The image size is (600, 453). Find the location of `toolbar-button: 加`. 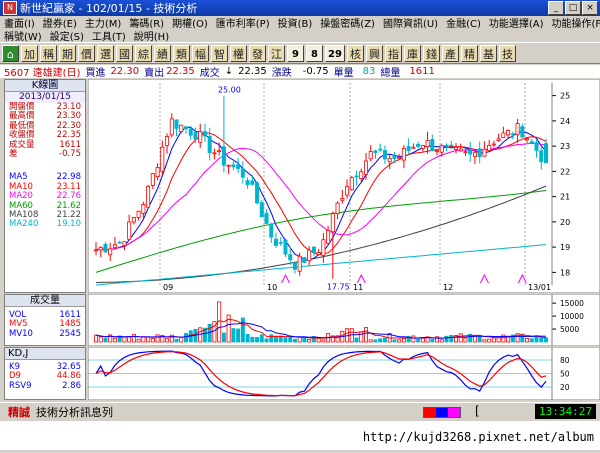

toolbar-button: 加 is located at coordinates (29, 53).